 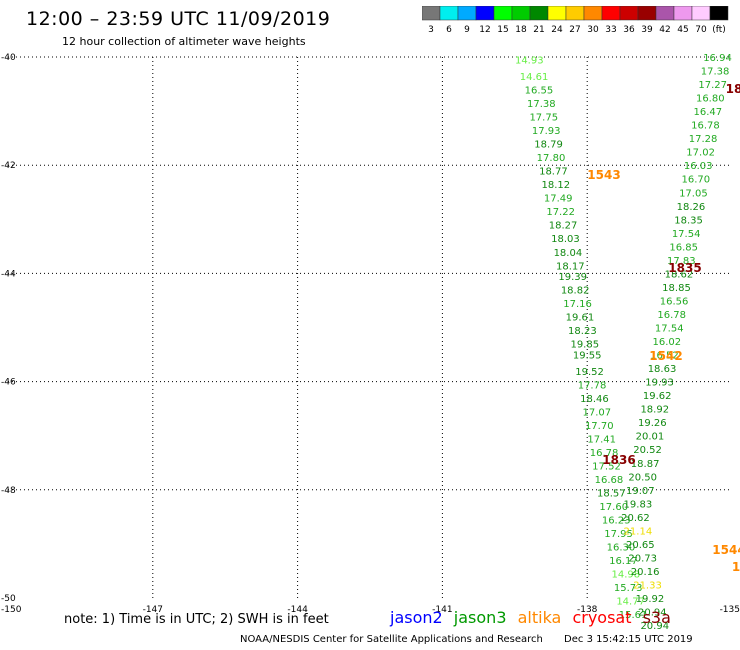 I want to click on wave-height-value: 18.03, so click(x=565, y=239).